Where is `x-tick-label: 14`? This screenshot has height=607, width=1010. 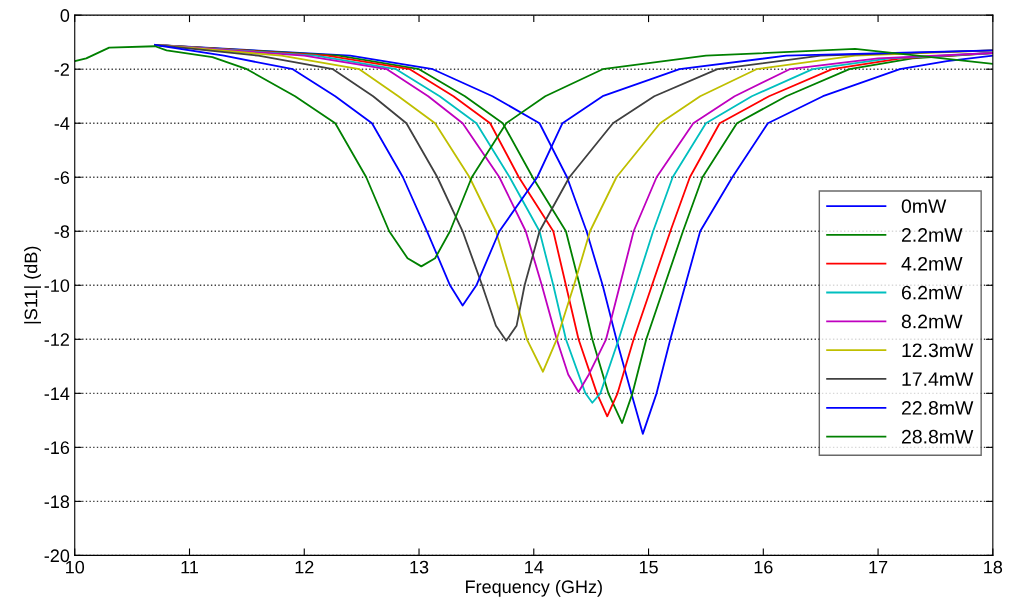
x-tick-label: 14 is located at coordinates (534, 567).